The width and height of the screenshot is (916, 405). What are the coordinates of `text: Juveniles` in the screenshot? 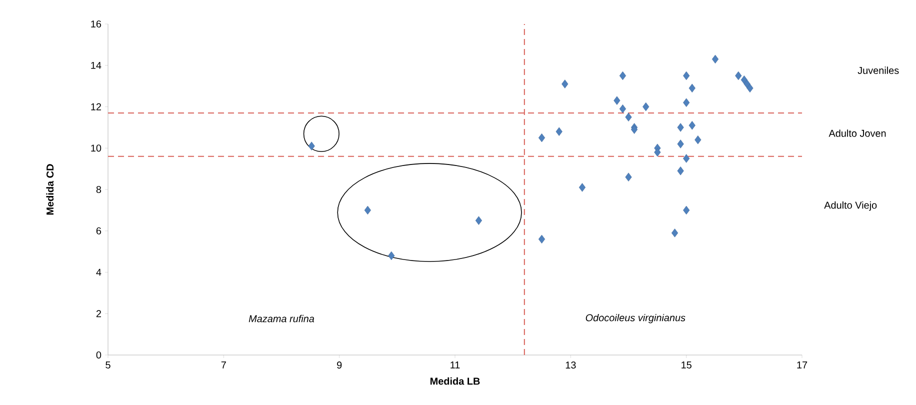 It's located at (878, 70).